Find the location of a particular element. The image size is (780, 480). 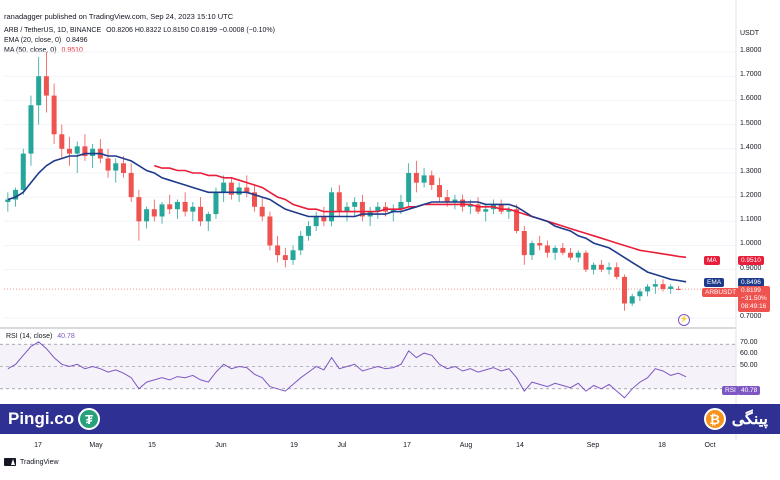

tradingview-brand: TradingView is located at coordinates (39, 462).